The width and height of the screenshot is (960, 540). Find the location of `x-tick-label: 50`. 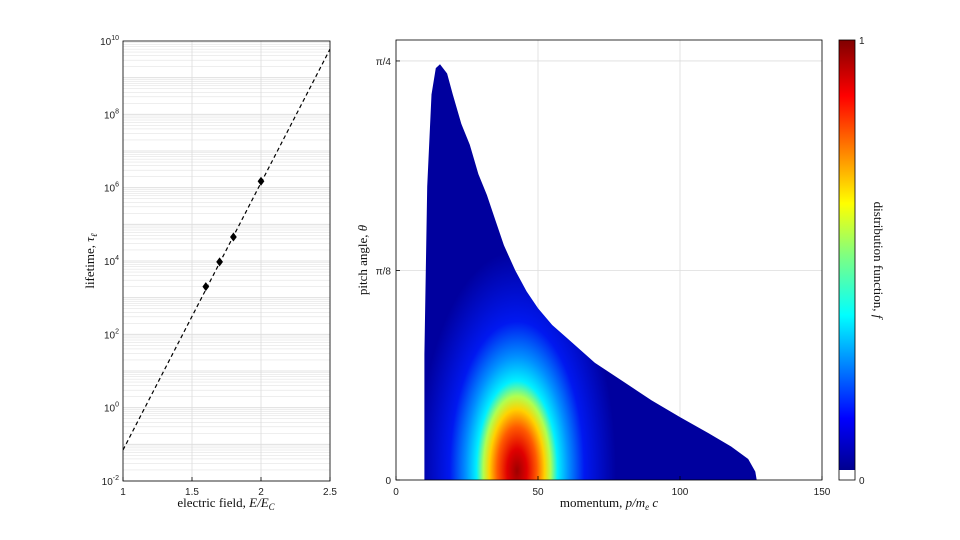

x-tick-label: 50 is located at coordinates (538, 492).